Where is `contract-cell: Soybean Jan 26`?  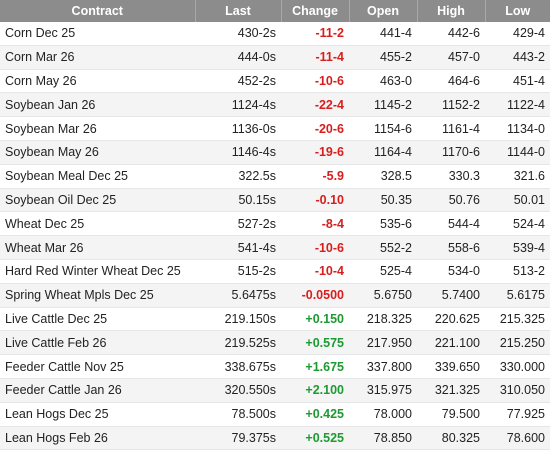 contract-cell: Soybean Jan 26 is located at coordinates (97, 105).